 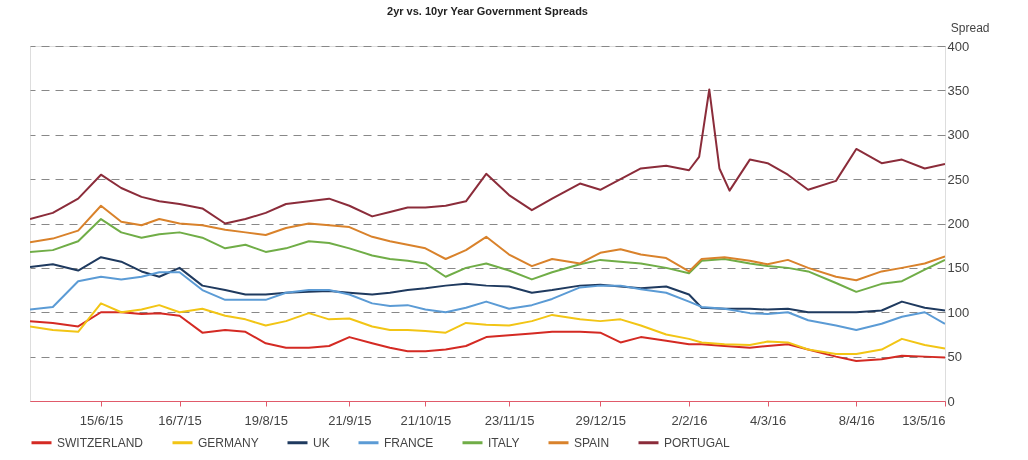 What do you see at coordinates (487, 11) in the screenshot?
I see `chart-title: 2yr vs. 10yr Year Government Spreads` at bounding box center [487, 11].